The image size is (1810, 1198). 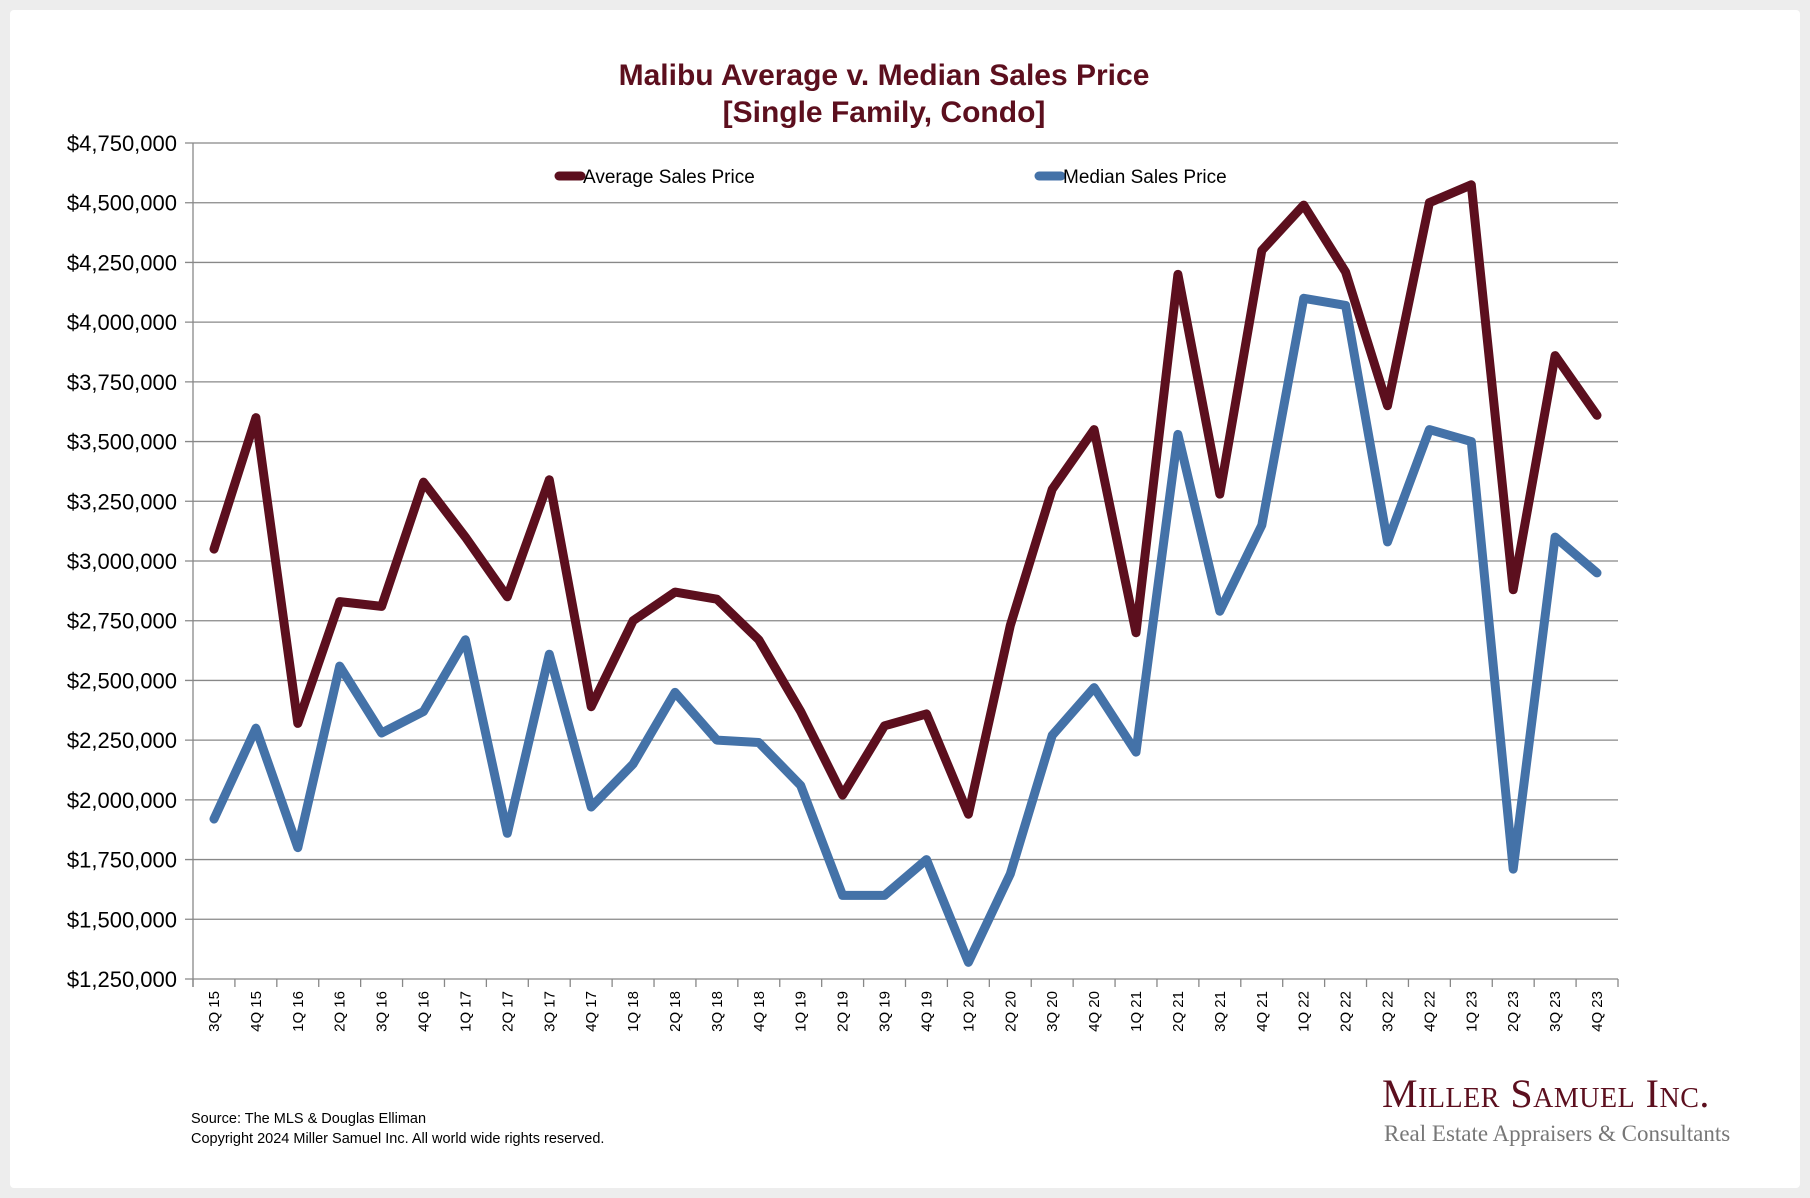 I want to click on company-logo: Miller Samuel Inc., so click(x=1546, y=1093).